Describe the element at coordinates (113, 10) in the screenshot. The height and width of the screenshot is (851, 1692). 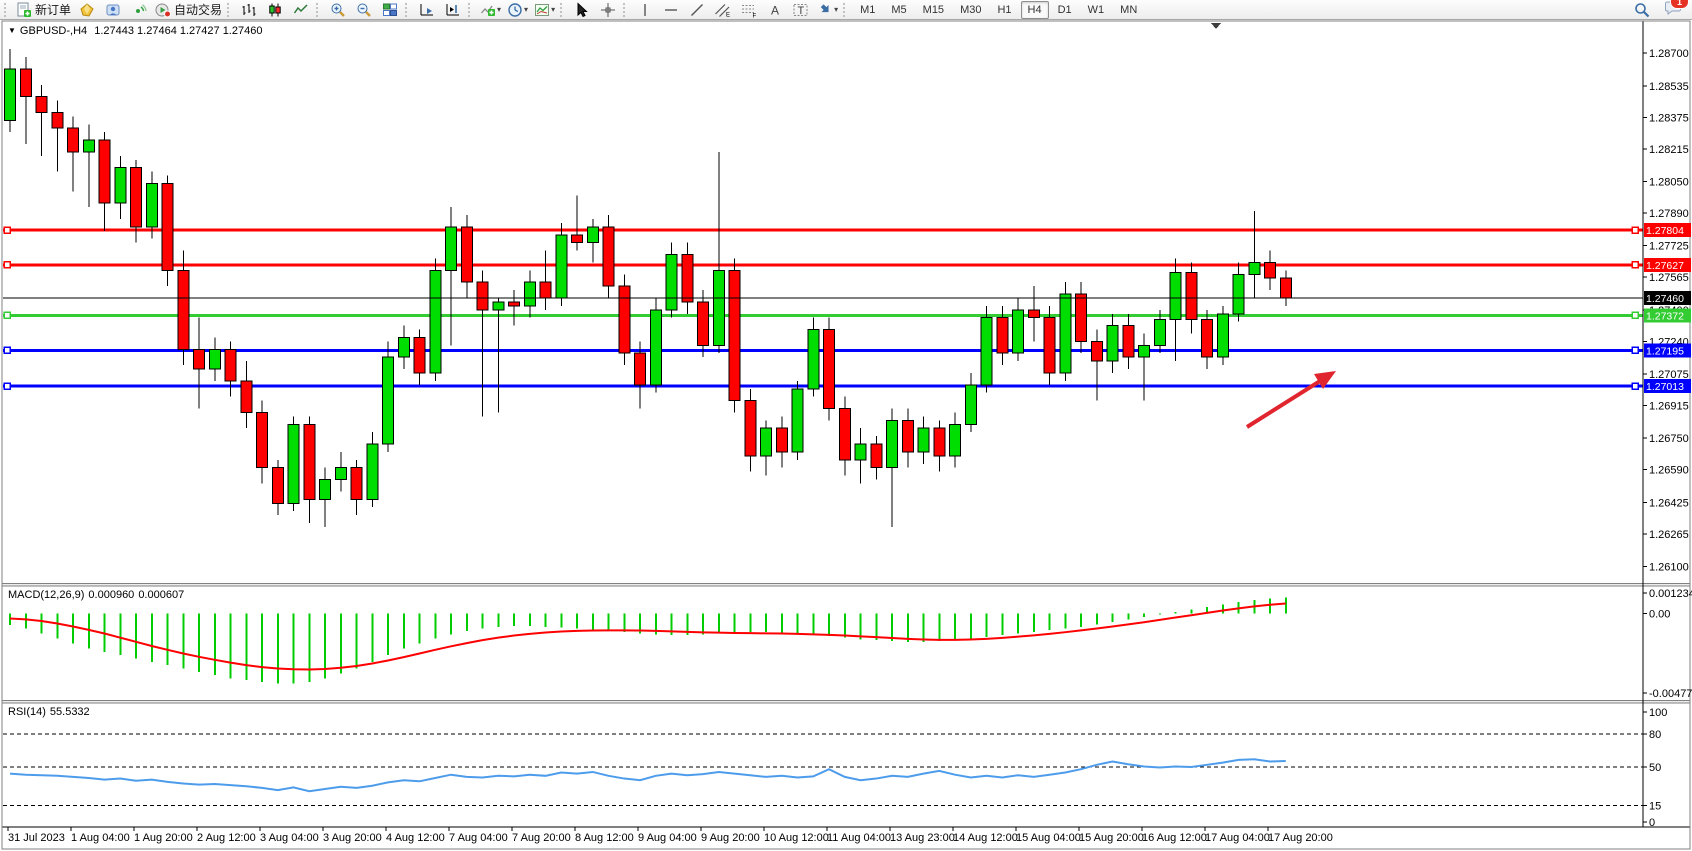
I see `navigator-button` at that location.